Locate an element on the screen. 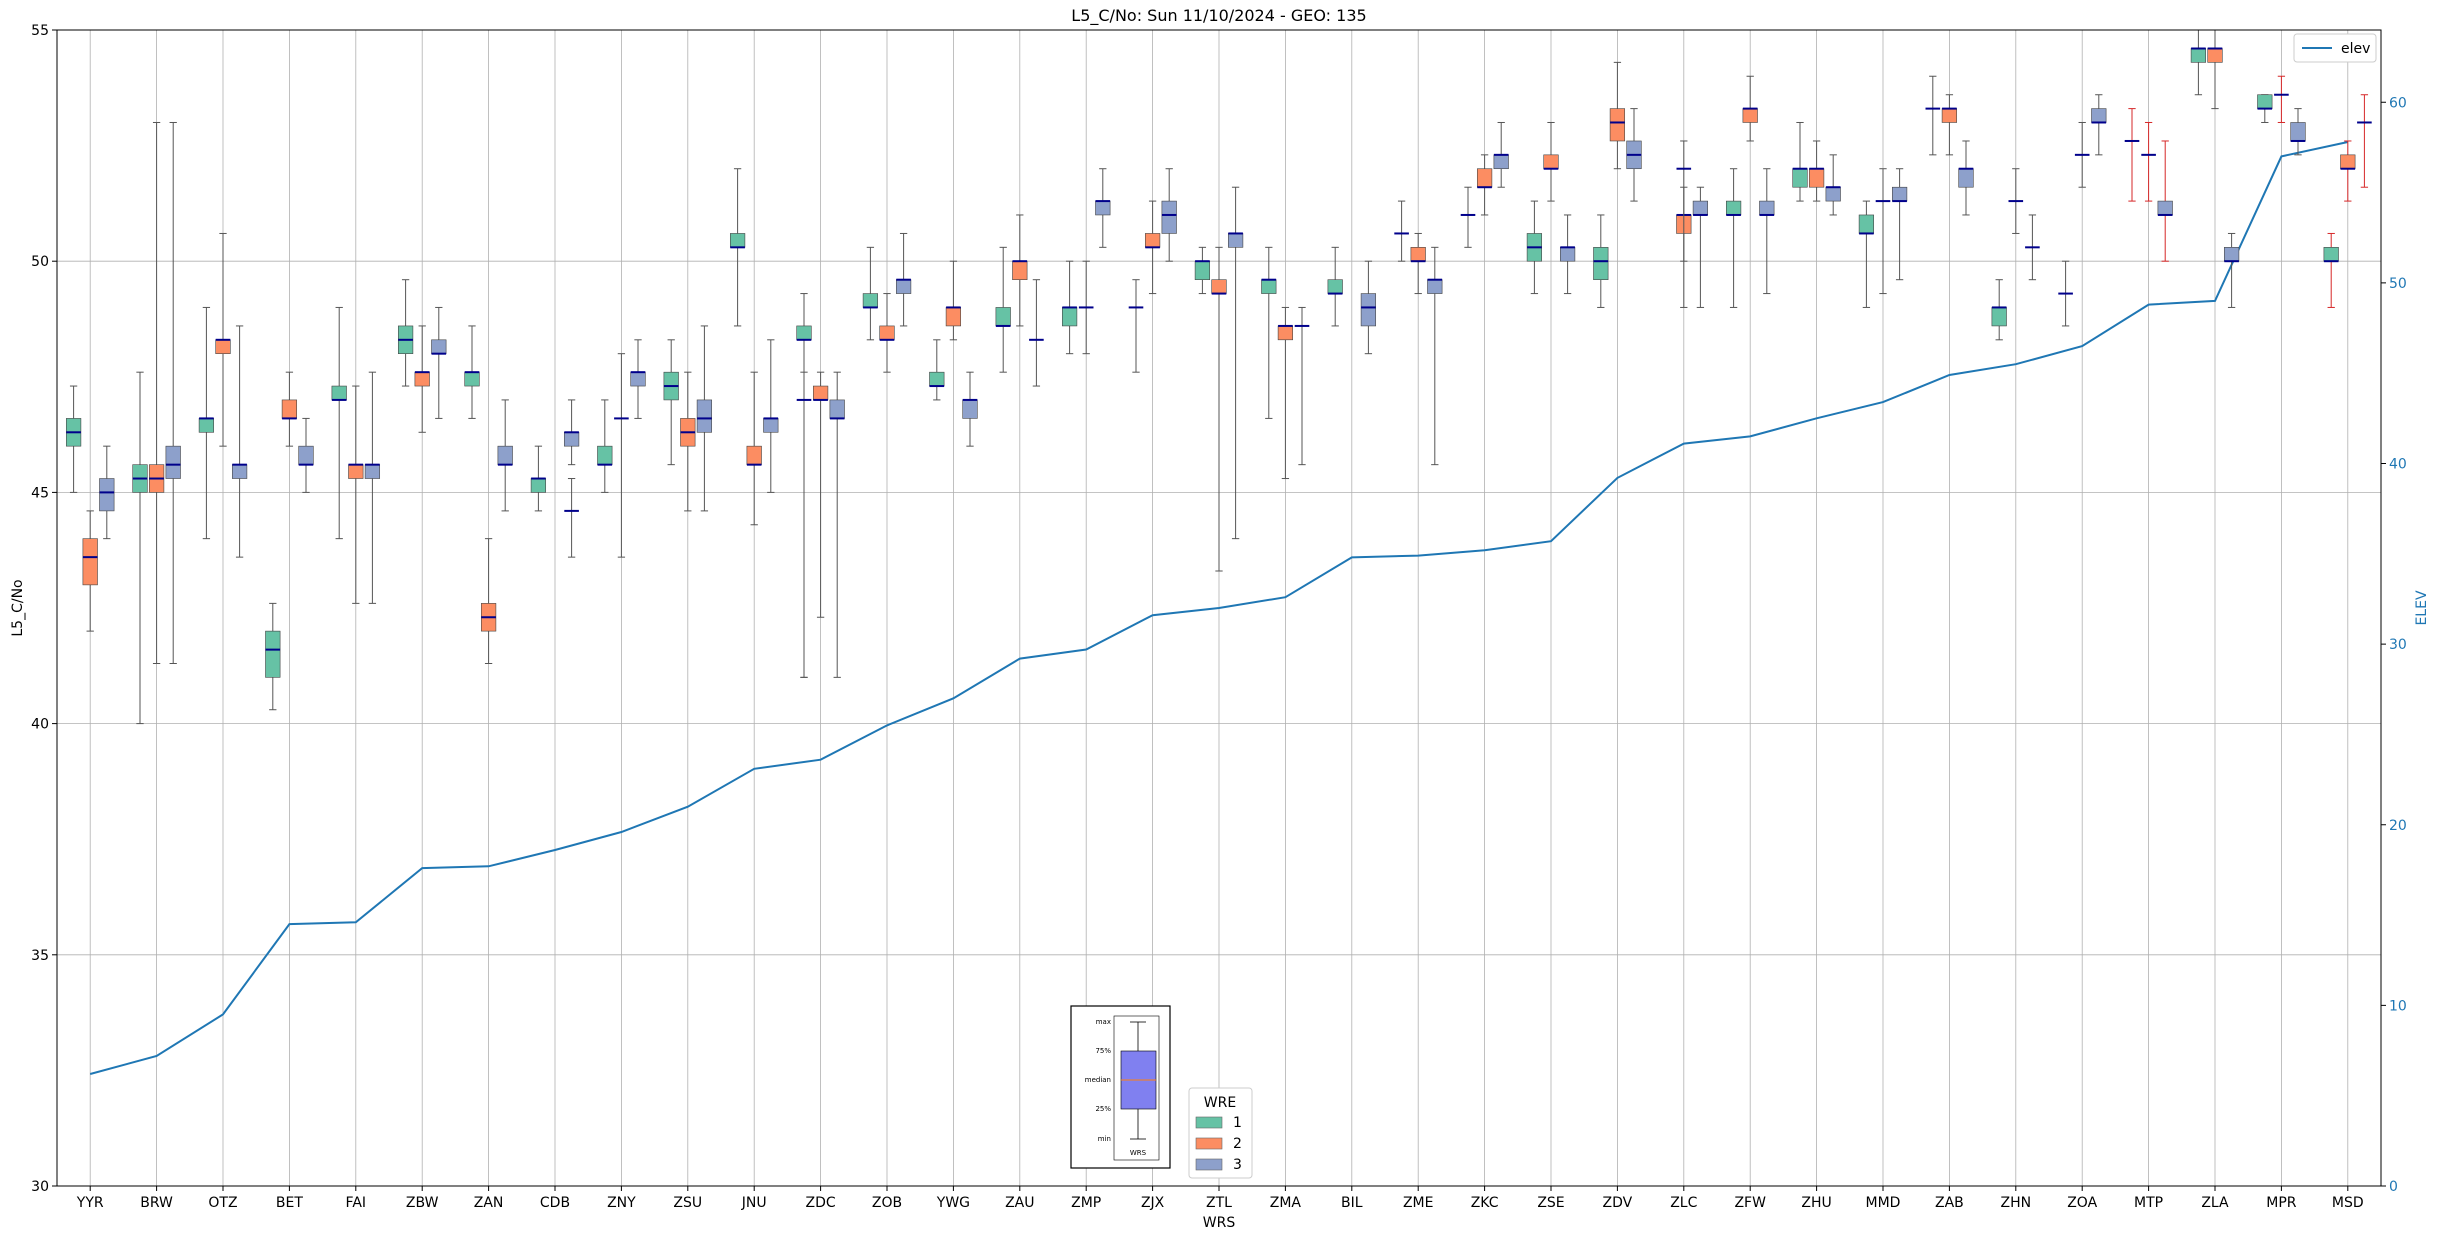  x-tick-label: ZSE is located at coordinates (1550, 1203).